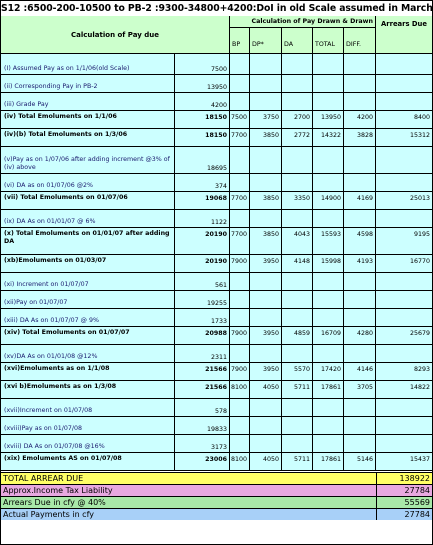  Describe the element at coordinates (216, 514) in the screenshot. I see `summary-row: Actual Payments in cfy 27784` at that location.